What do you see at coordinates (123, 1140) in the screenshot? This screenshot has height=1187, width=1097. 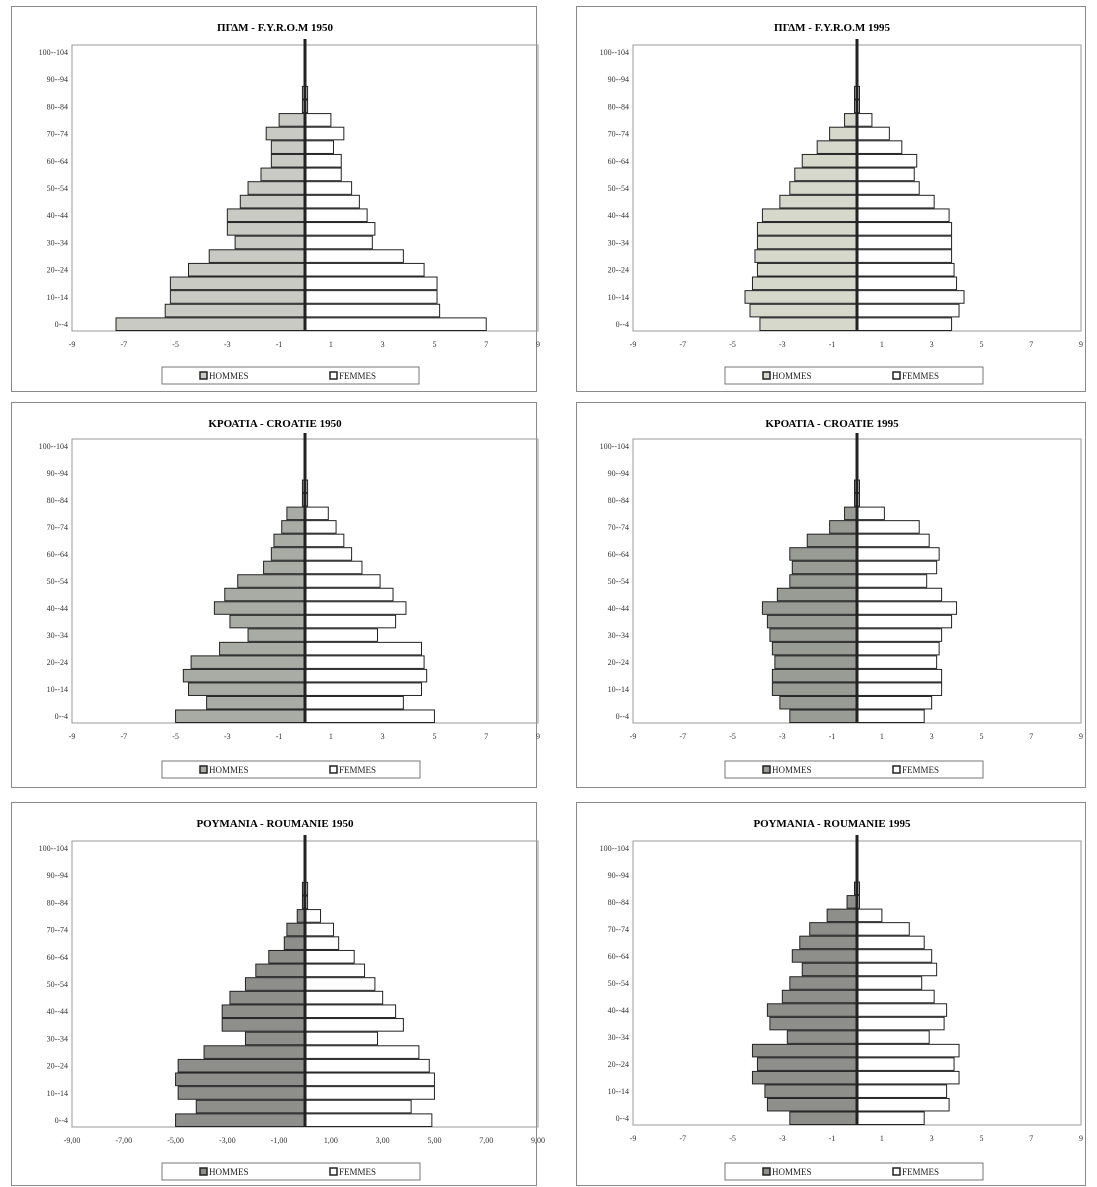 I see `x-tick-label: -7,00` at bounding box center [123, 1140].